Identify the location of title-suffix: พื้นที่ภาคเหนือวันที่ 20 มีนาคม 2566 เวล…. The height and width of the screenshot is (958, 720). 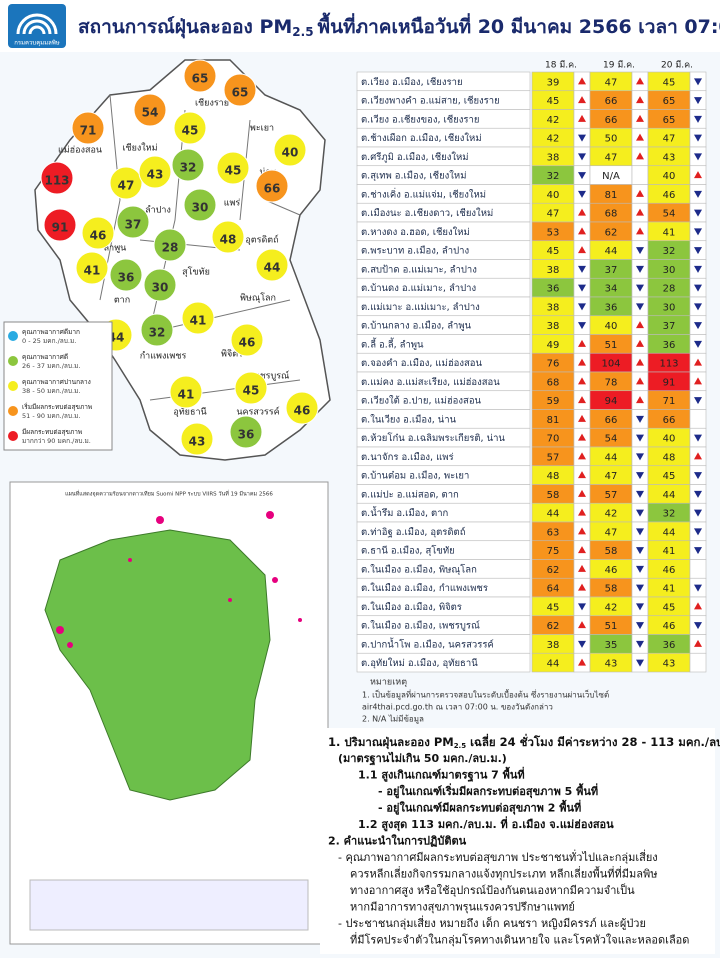
(519, 25).